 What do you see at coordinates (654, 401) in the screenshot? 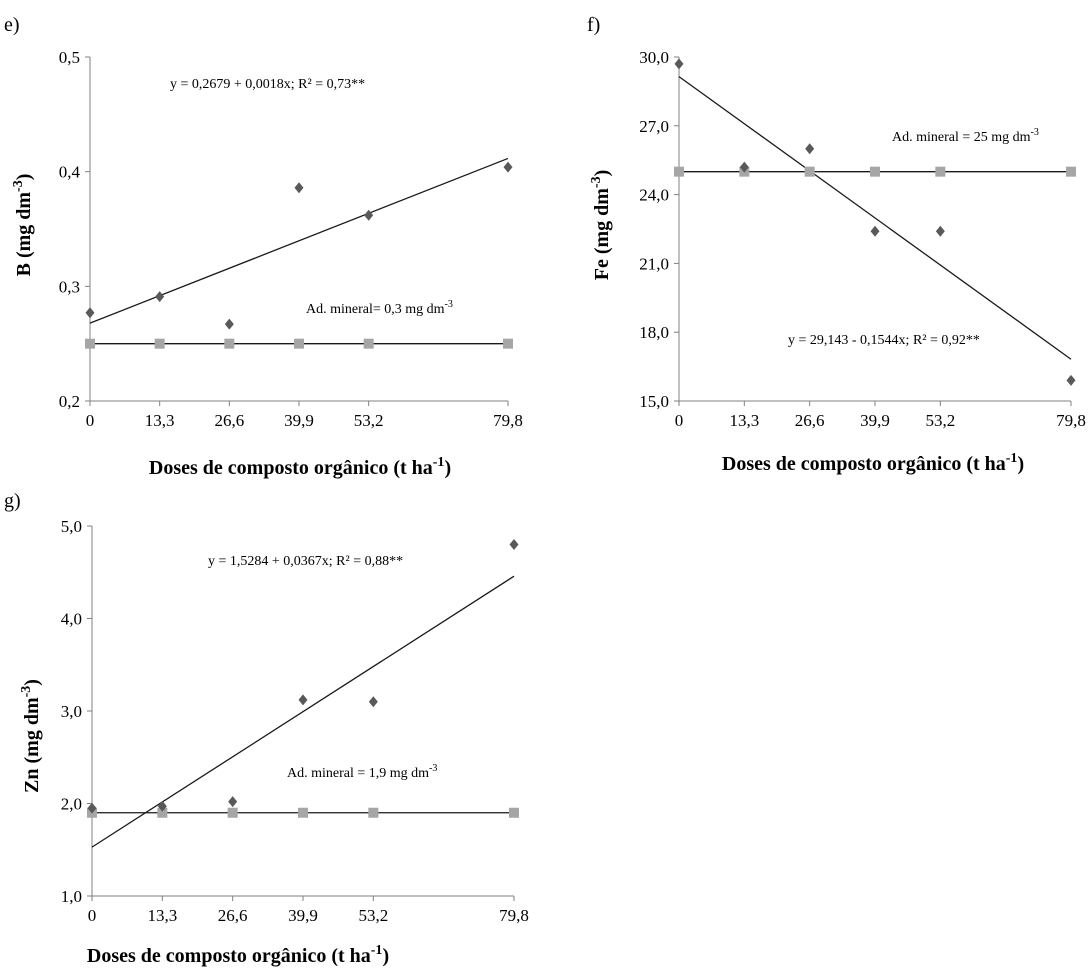
I see `y-tick-label: 15,0` at bounding box center [654, 401].